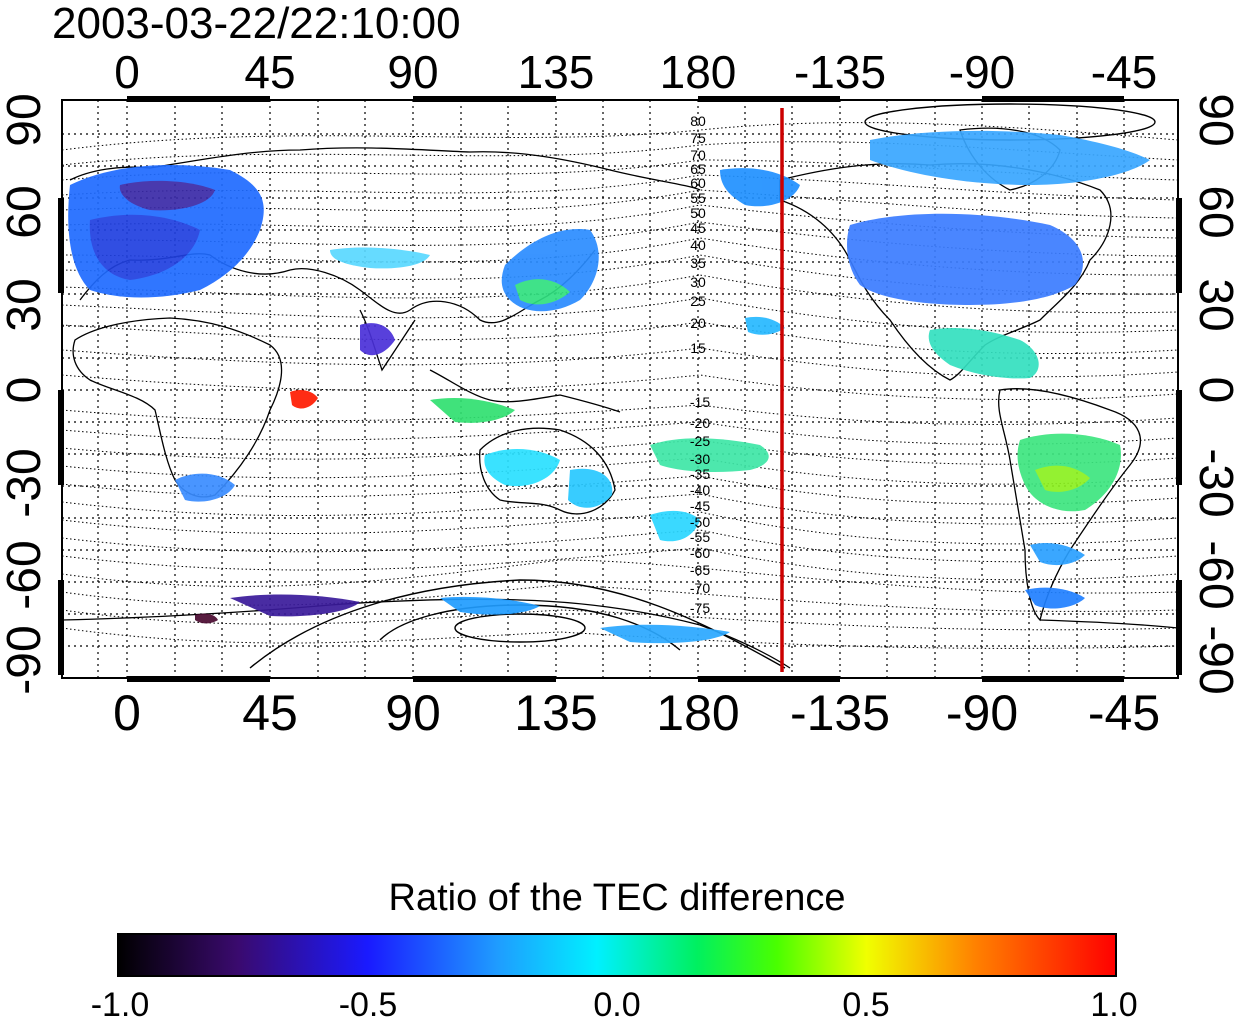 The width and height of the screenshot is (1240, 1024). I want to click on top-lon-label: -90, so click(982, 72).